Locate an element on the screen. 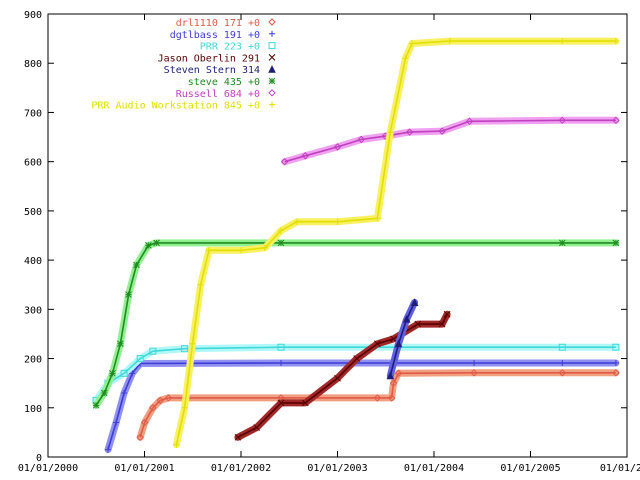  x-tick-label: 01/01/2004 is located at coordinates (434, 468).